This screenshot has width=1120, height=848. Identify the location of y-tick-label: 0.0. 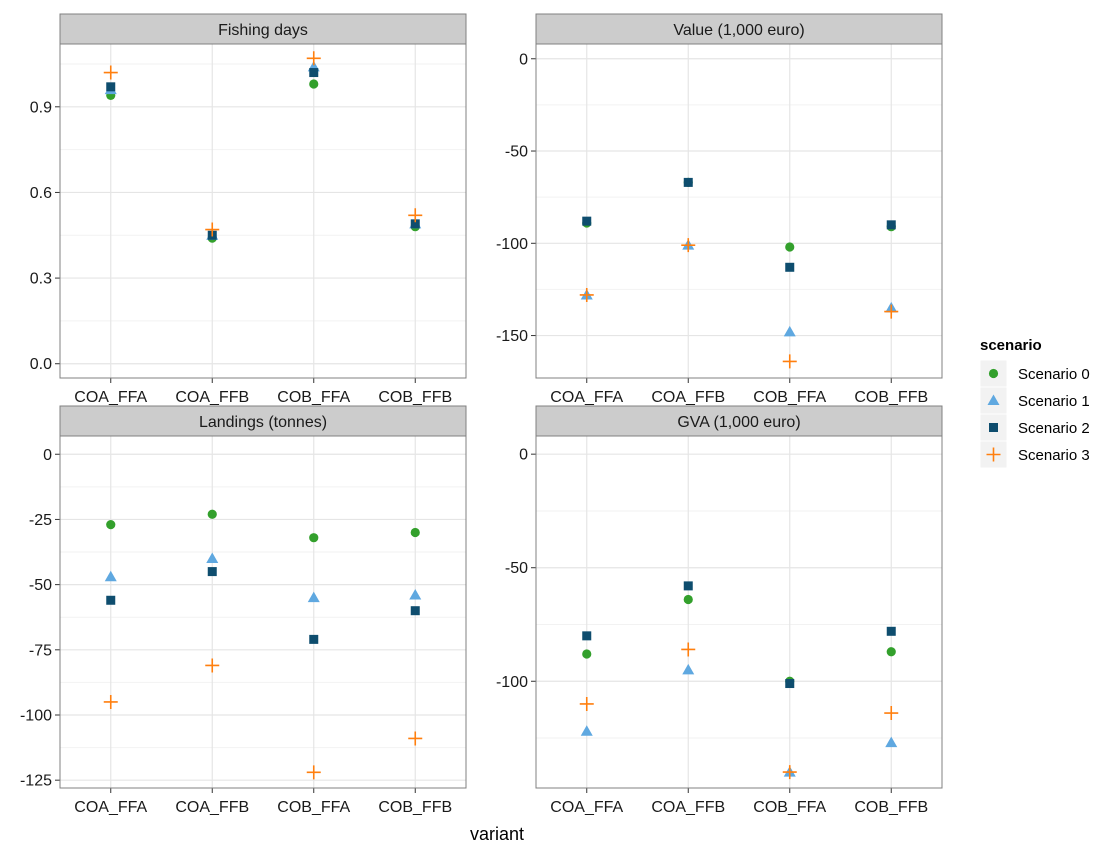
(41, 364).